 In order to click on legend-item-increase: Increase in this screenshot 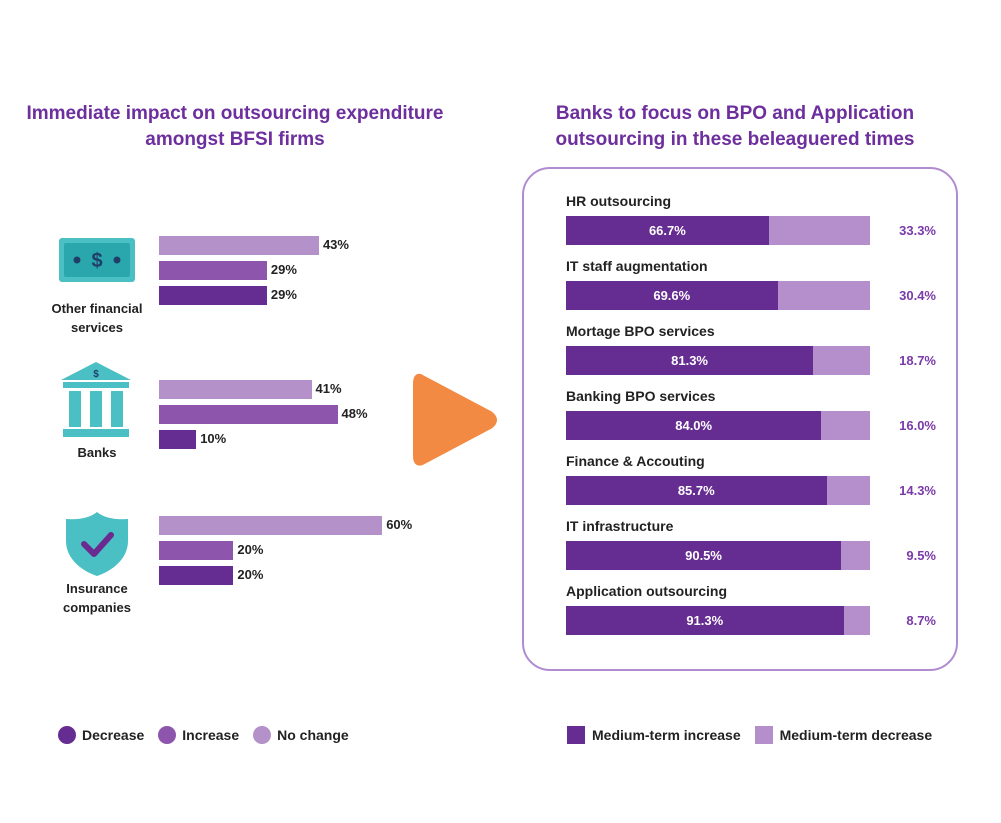, I will do `click(198, 735)`.